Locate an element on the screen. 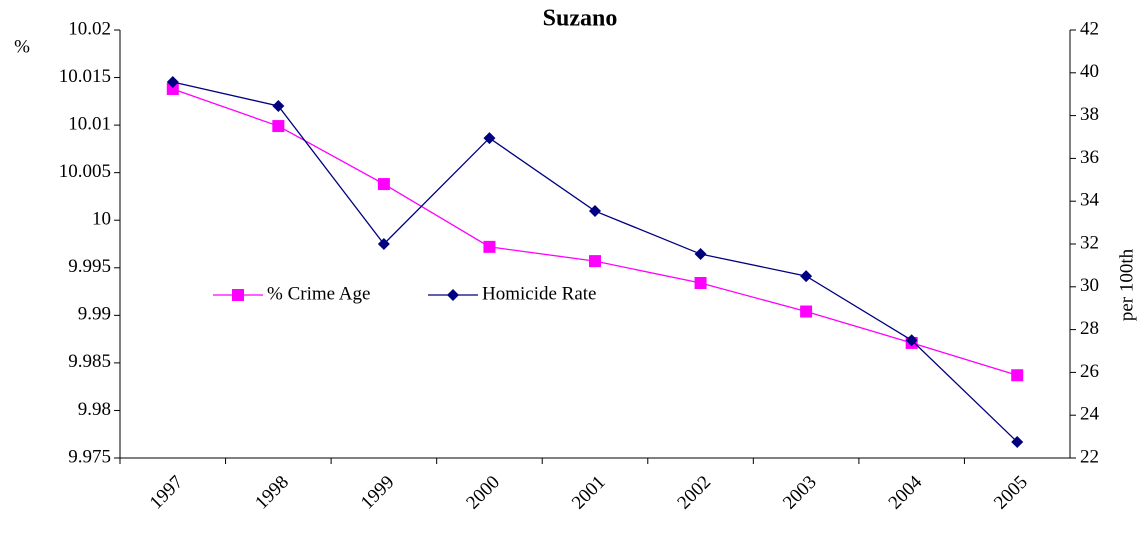  y-axis-label: % is located at coordinates (22, 46).